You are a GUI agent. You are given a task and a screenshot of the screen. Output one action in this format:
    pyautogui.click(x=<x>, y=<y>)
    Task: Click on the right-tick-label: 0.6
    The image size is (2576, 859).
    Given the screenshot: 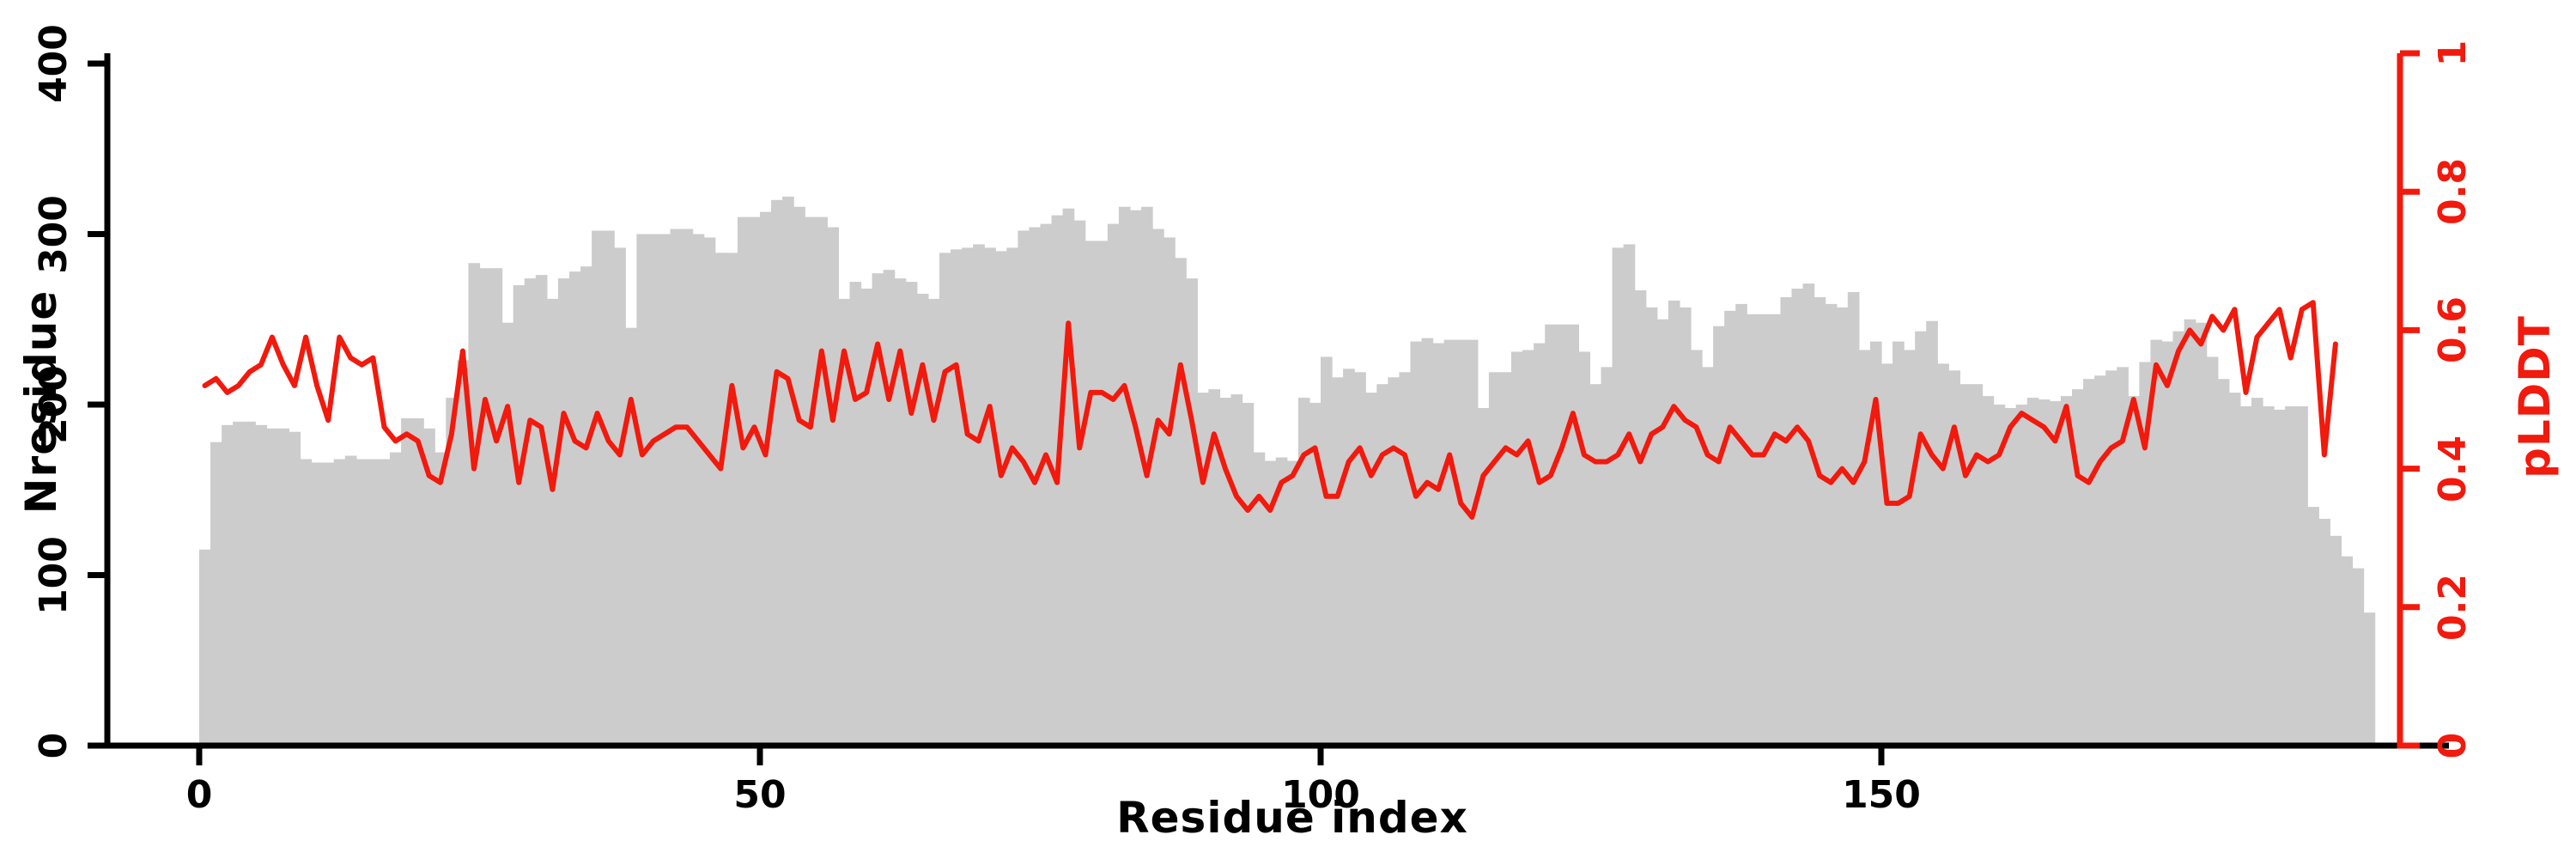 What is the action you would take?
    pyautogui.click(x=2453, y=330)
    